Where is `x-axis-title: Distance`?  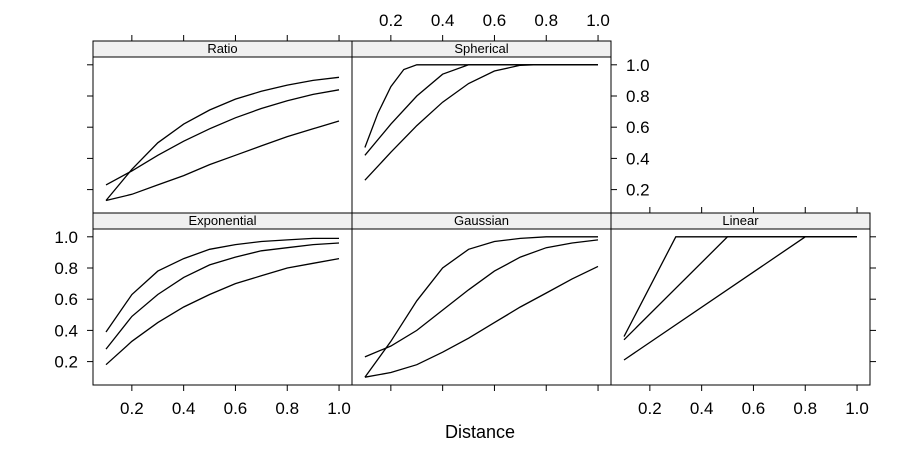 x-axis-title: Distance is located at coordinates (480, 432).